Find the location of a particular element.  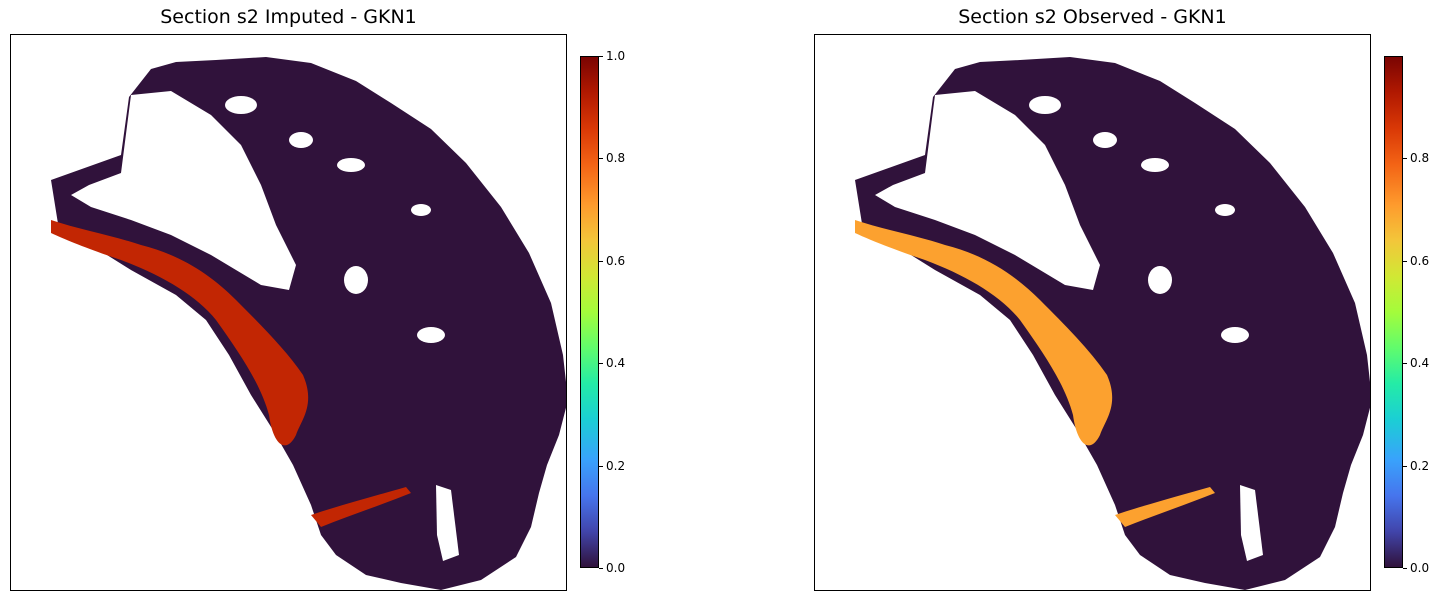

right-colorbar is located at coordinates (1393, 312).